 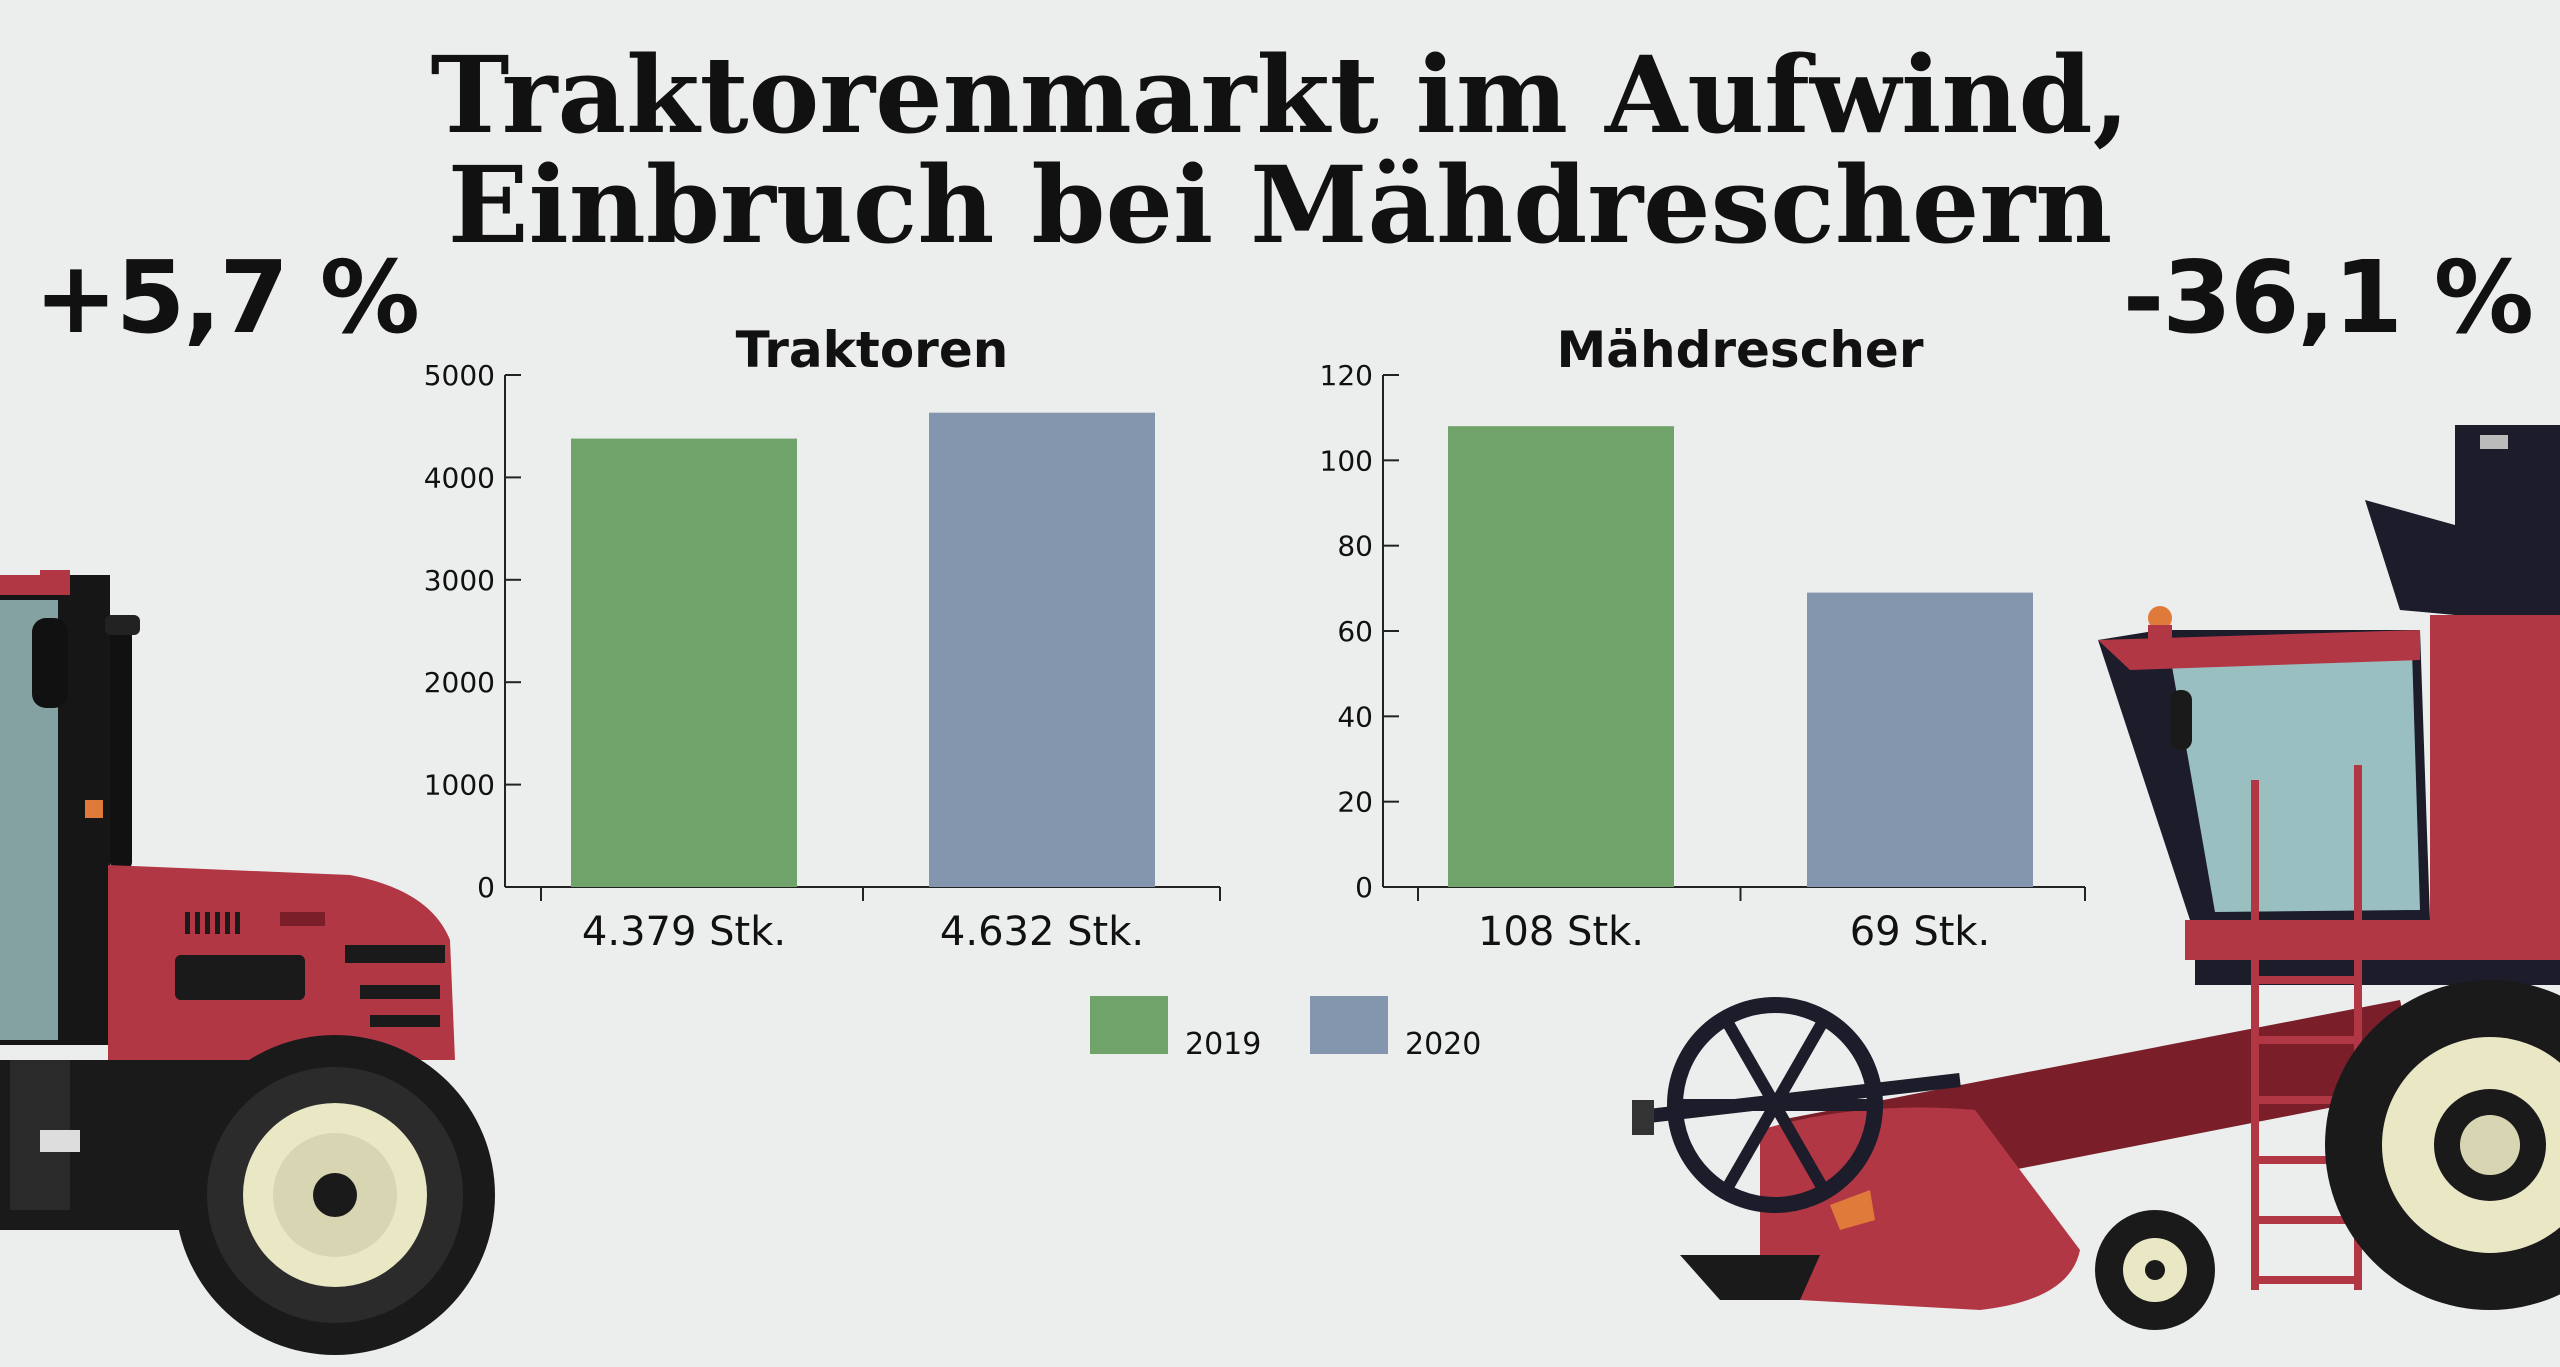 What do you see at coordinates (227, 297) in the screenshot?
I see `tractor-change-percent: +5,7 %` at bounding box center [227, 297].